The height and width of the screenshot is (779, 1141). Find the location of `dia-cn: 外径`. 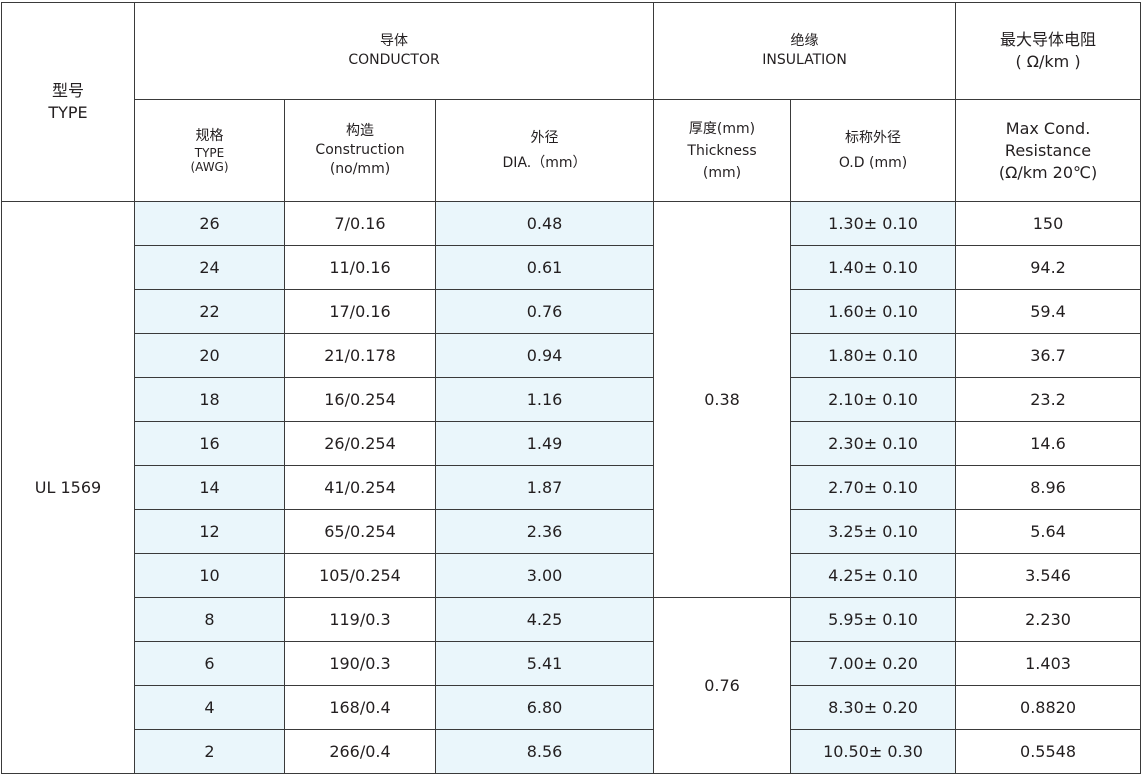

dia-cn: 外径 is located at coordinates (544, 137).